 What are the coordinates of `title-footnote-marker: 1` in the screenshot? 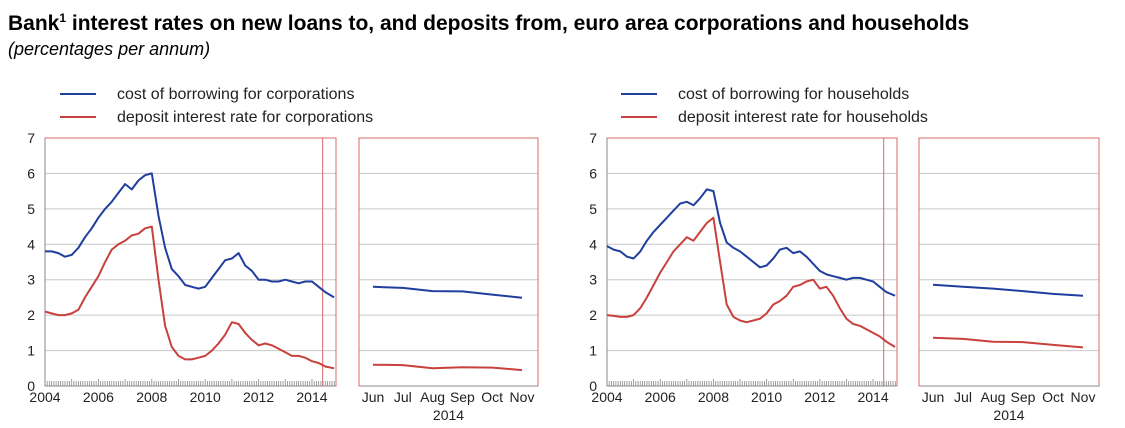 It's located at (63, 18).